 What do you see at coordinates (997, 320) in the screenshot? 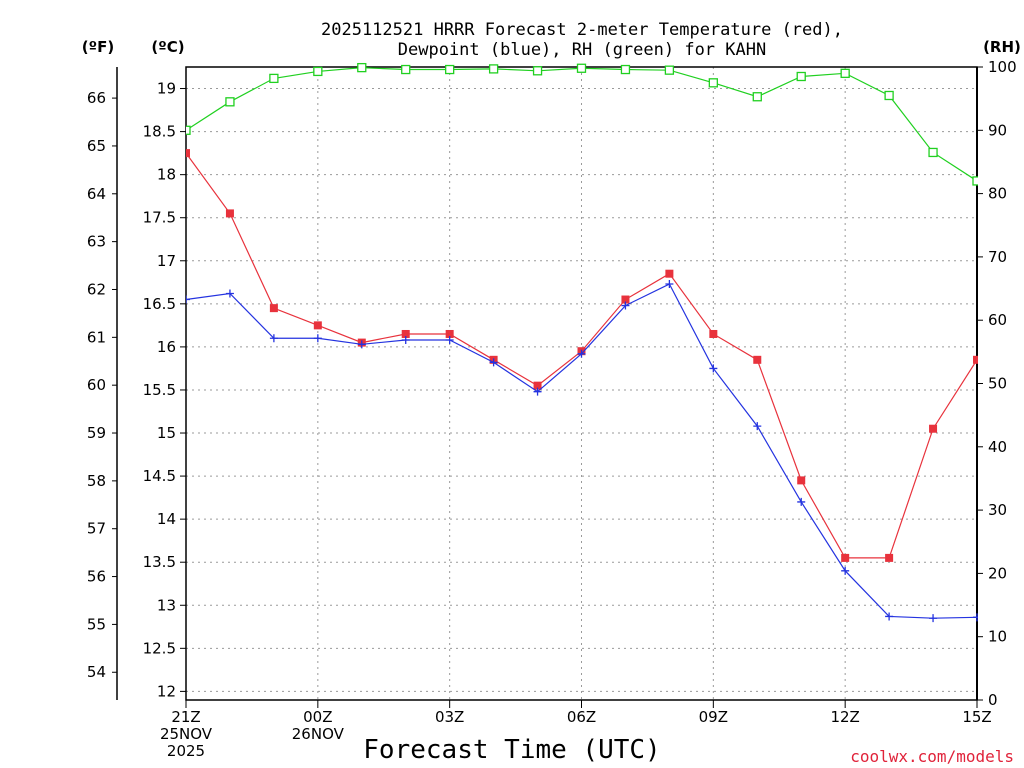
I see `rh-tick-label: 60` at bounding box center [997, 320].